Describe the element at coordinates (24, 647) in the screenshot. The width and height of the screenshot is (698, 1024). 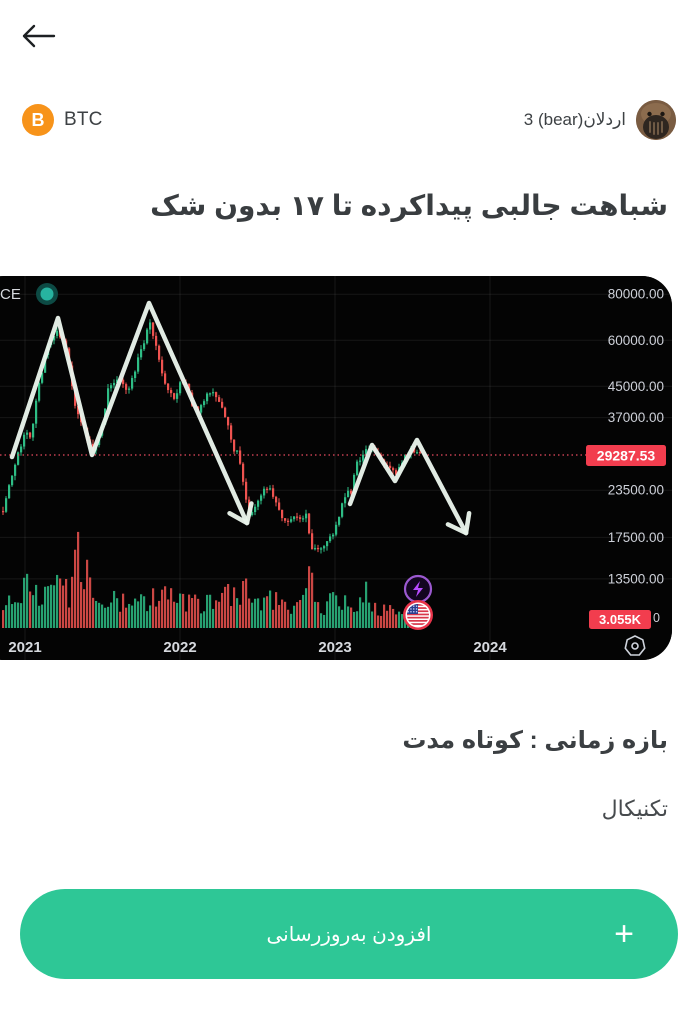
I see `svg-text: 2021` at that location.